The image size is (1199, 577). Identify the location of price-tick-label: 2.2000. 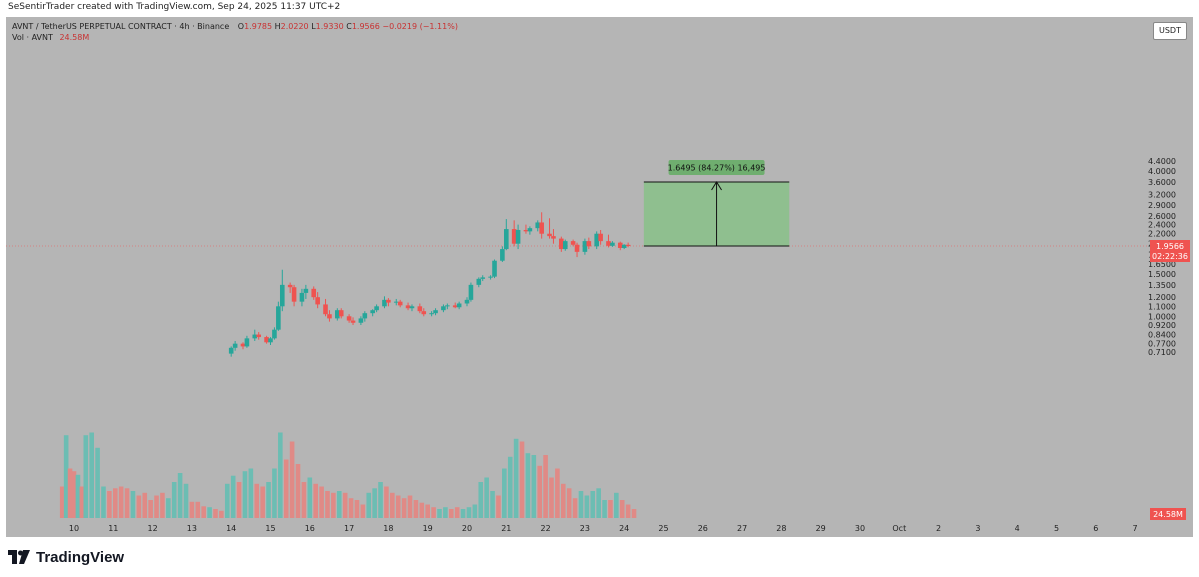
(1162, 234).